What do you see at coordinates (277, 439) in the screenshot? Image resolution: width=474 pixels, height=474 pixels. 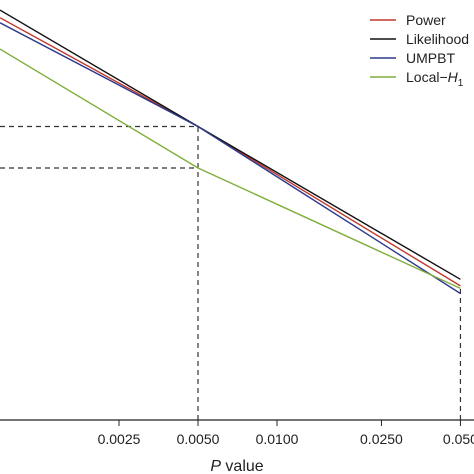 I see `x-tick-label: 0.0100` at bounding box center [277, 439].